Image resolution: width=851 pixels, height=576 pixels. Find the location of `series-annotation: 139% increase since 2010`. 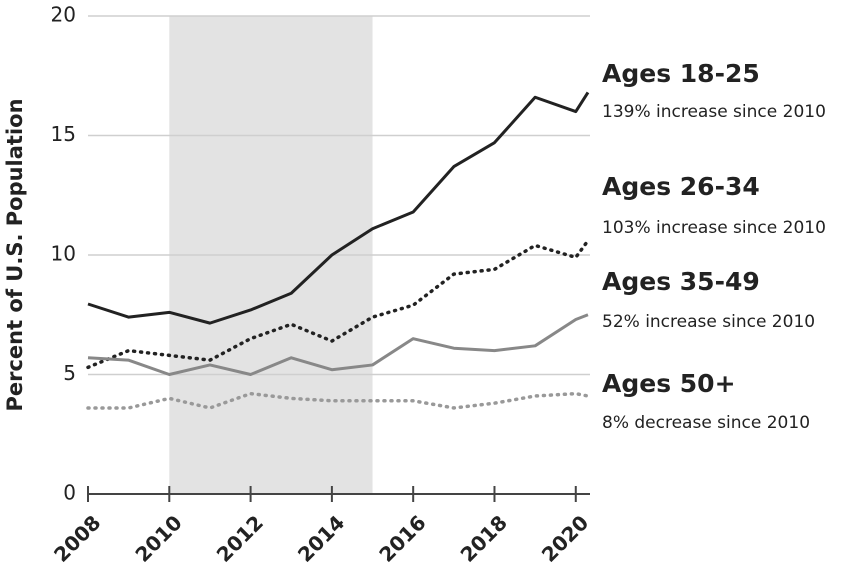

series-annotation: 139% increase since 2010 is located at coordinates (714, 112).